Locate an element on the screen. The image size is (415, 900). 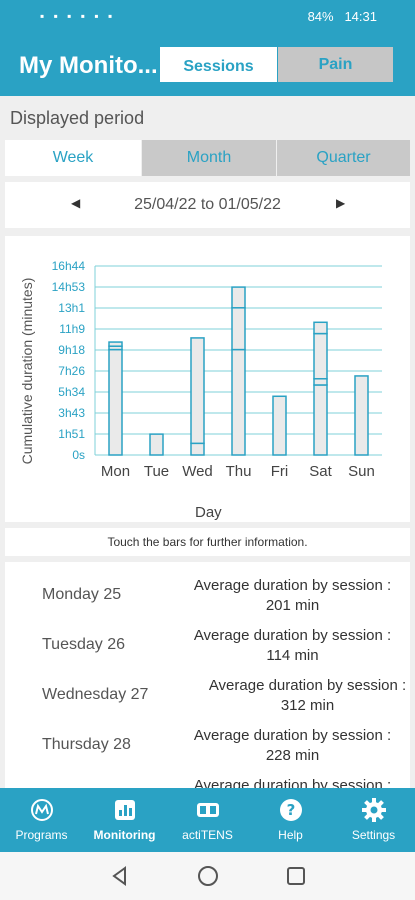
avg-value: 201 min is located at coordinates (292, 605).